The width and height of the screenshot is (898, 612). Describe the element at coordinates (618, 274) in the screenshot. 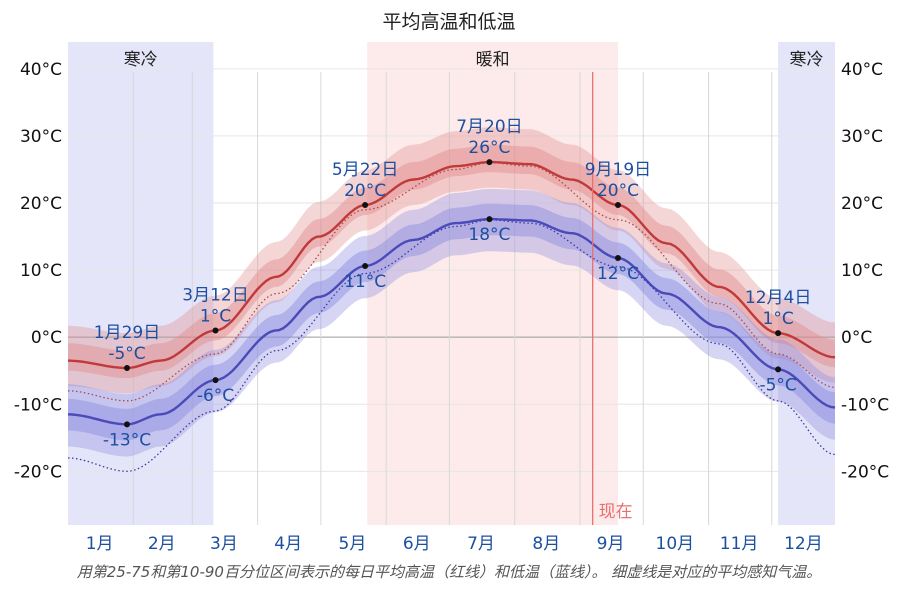

I see `annotation-temp-9: 12°C` at that location.